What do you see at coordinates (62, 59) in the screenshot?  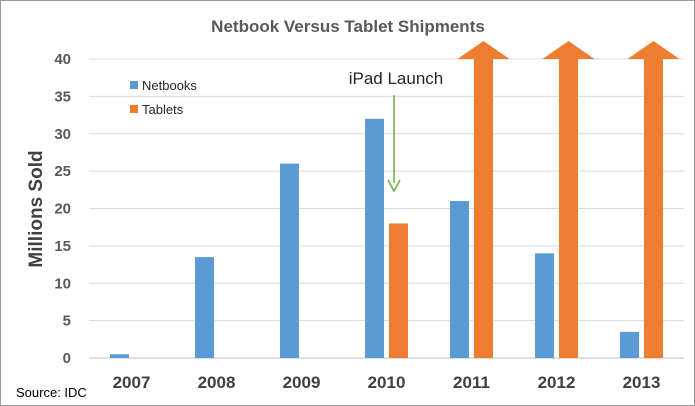 I see `y-tick-label: 40` at bounding box center [62, 59].